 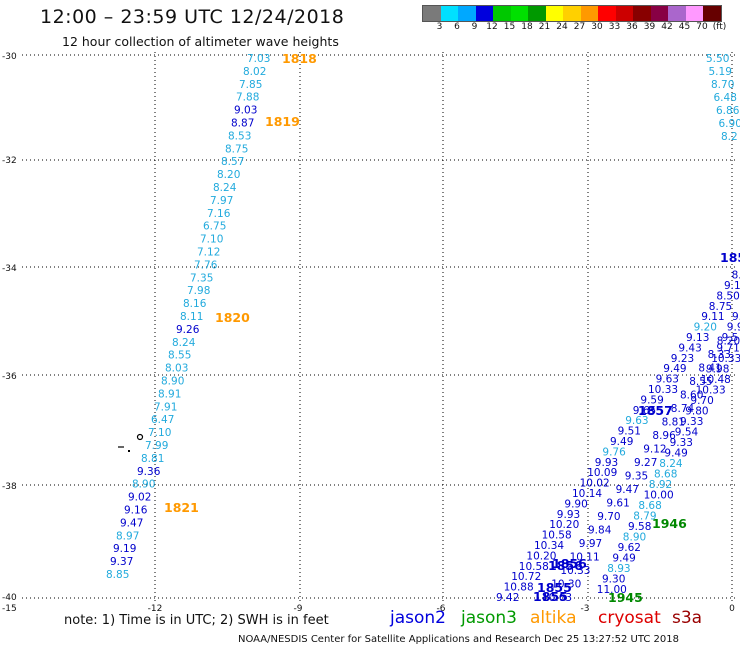 What do you see at coordinates (149, 472) in the screenshot?
I see `track1-value: 9.36` at bounding box center [149, 472].